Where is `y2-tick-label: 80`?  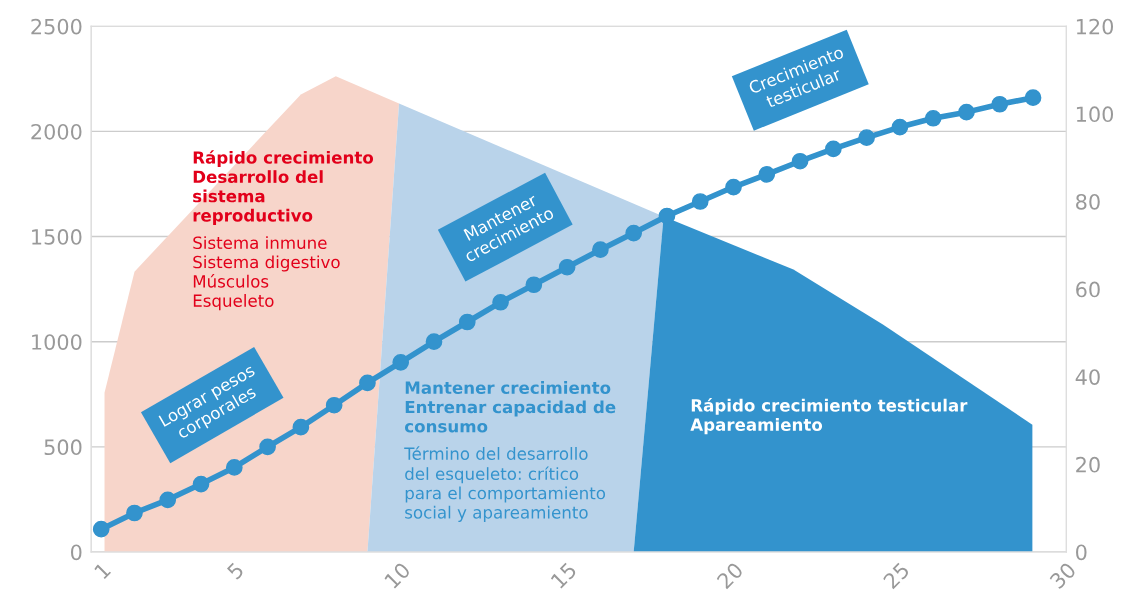
y2-tick-label: 80 is located at coordinates (1088, 201).